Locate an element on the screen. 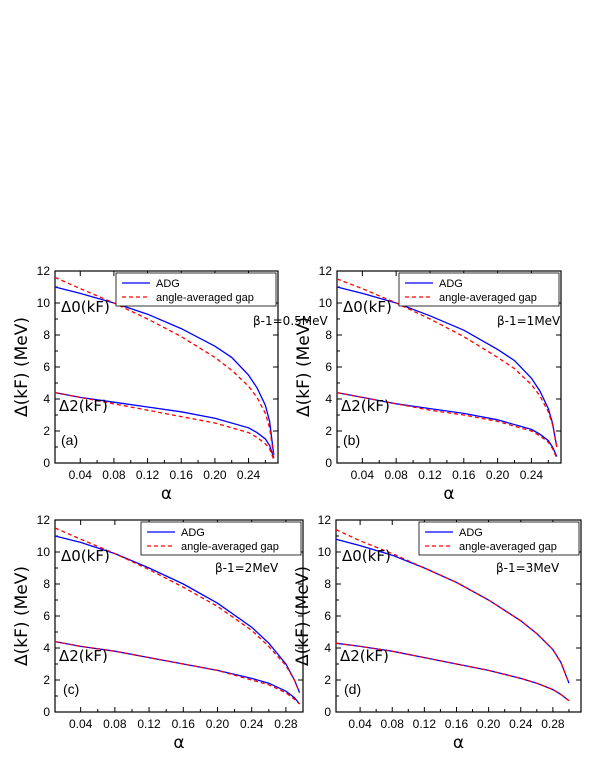 The width and height of the screenshot is (595, 770). beta-annotation: β-1=2MeV is located at coordinates (247, 568).